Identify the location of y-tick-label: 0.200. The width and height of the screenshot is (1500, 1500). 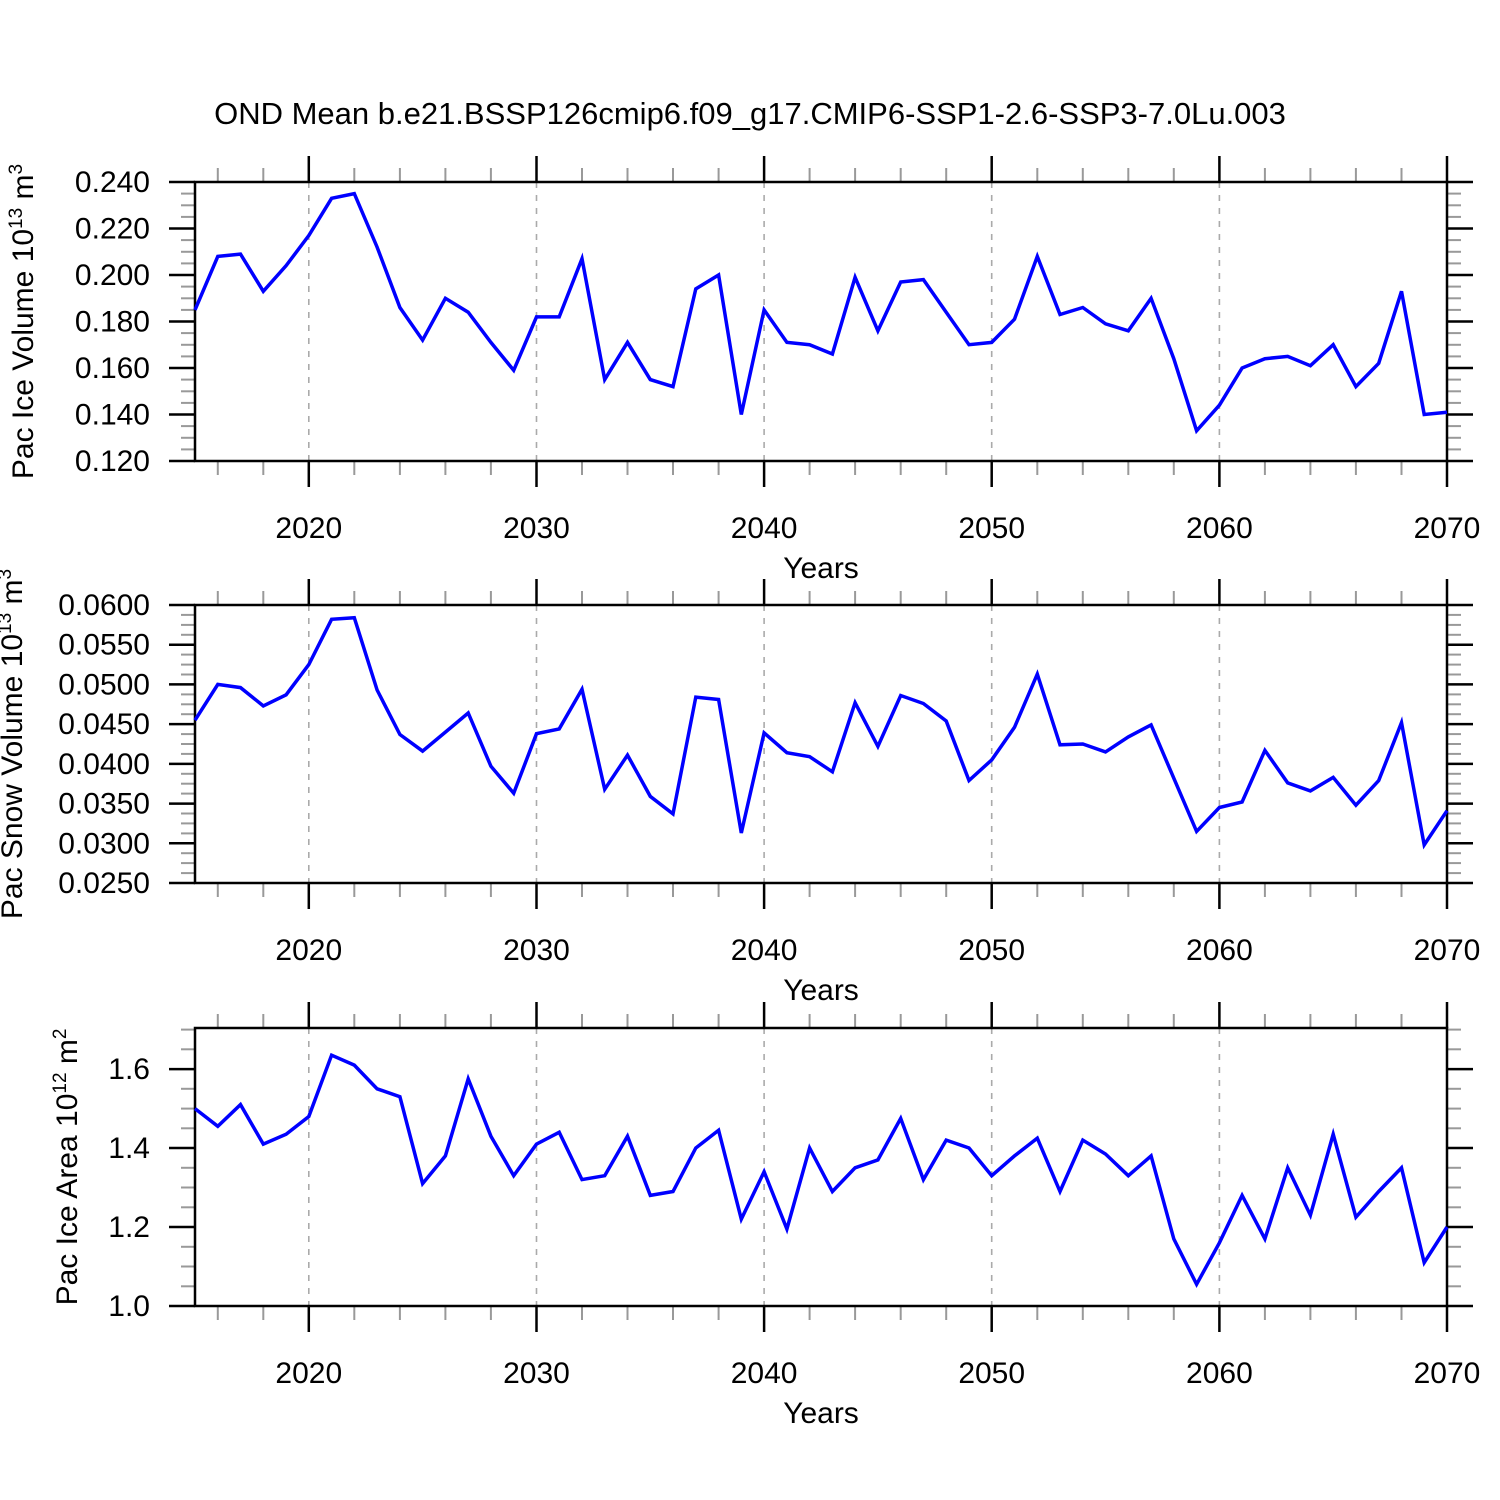
(112, 275).